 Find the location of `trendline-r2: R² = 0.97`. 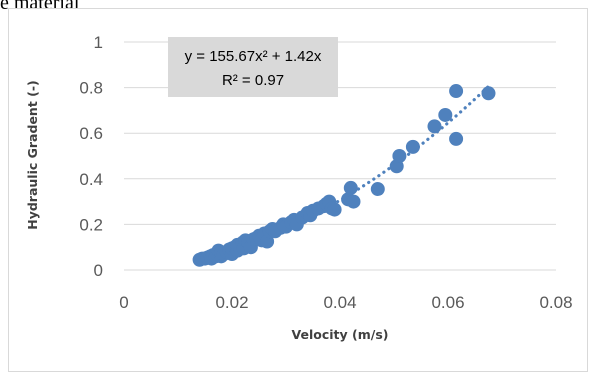

trendline-r2: R² = 0.97 is located at coordinates (253, 80).